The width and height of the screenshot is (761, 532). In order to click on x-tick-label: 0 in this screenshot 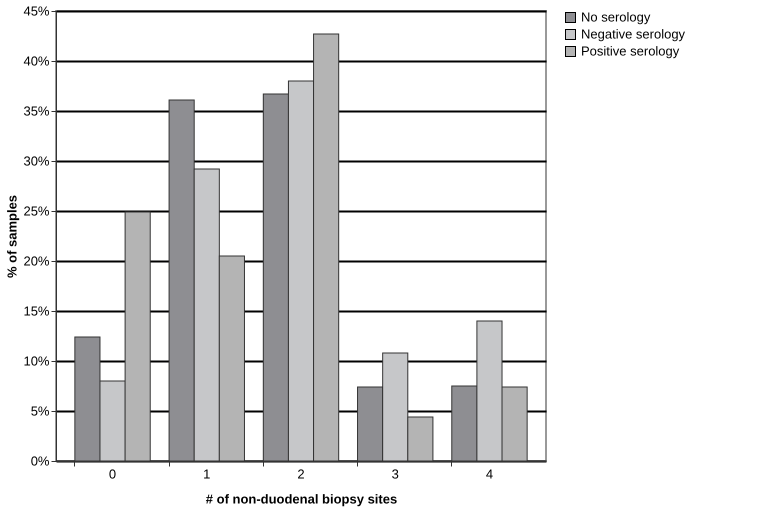, I will do `click(112, 474)`.